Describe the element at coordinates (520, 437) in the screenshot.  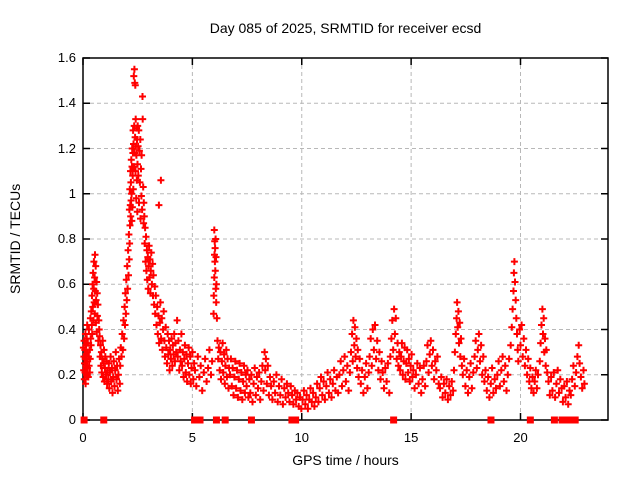
I see `x-tick-label: 20` at that location.